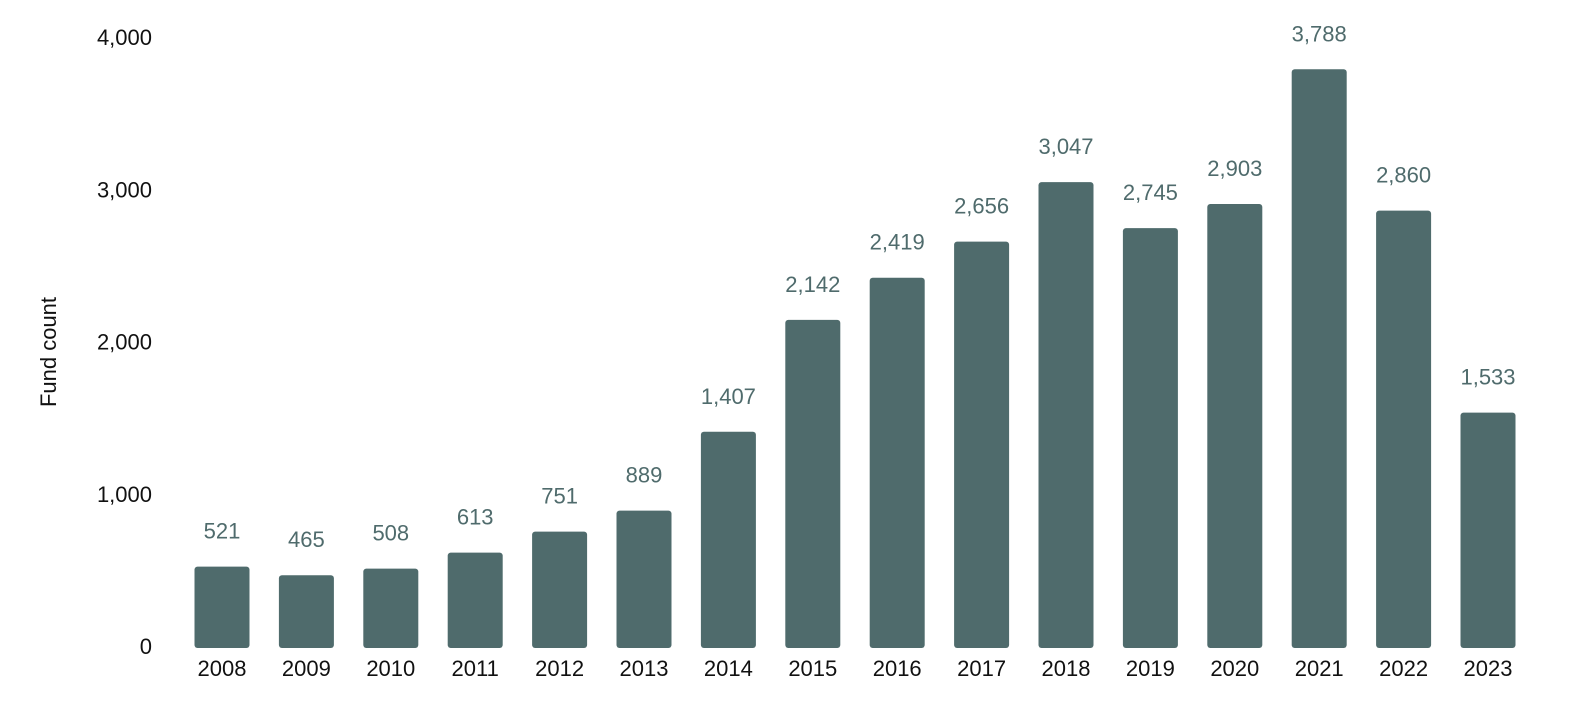 The image size is (1596, 704). What do you see at coordinates (1403, 175) in the screenshot?
I see `bar-value-label: 2,860` at bounding box center [1403, 175].